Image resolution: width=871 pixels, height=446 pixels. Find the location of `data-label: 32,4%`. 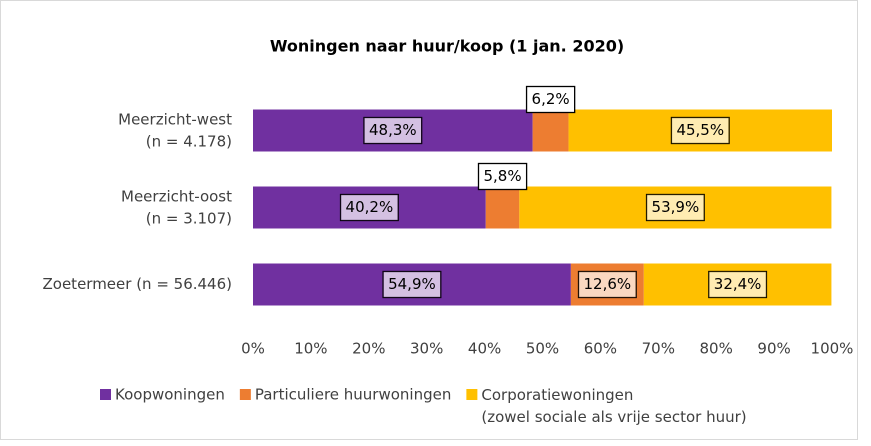

data-label: 32,4% is located at coordinates (738, 284).